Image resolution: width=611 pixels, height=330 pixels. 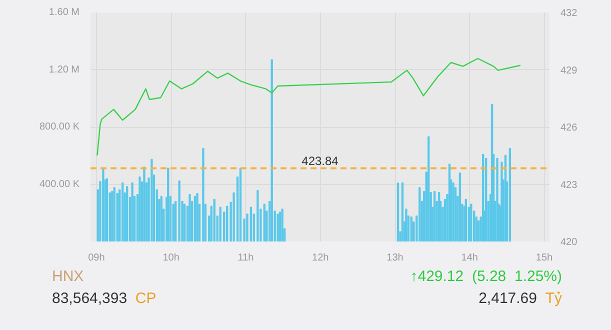 What do you see at coordinates (96, 258) in the screenshot?
I see `x-tick-label: 09h` at bounding box center [96, 258].